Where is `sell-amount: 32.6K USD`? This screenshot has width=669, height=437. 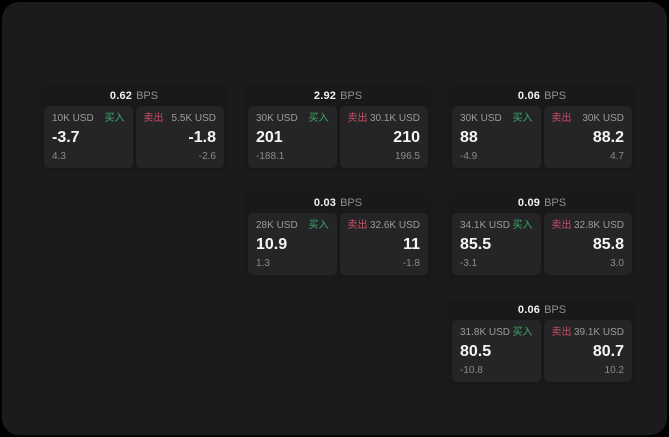
sell-amount: 32.6K USD is located at coordinates (394, 225).